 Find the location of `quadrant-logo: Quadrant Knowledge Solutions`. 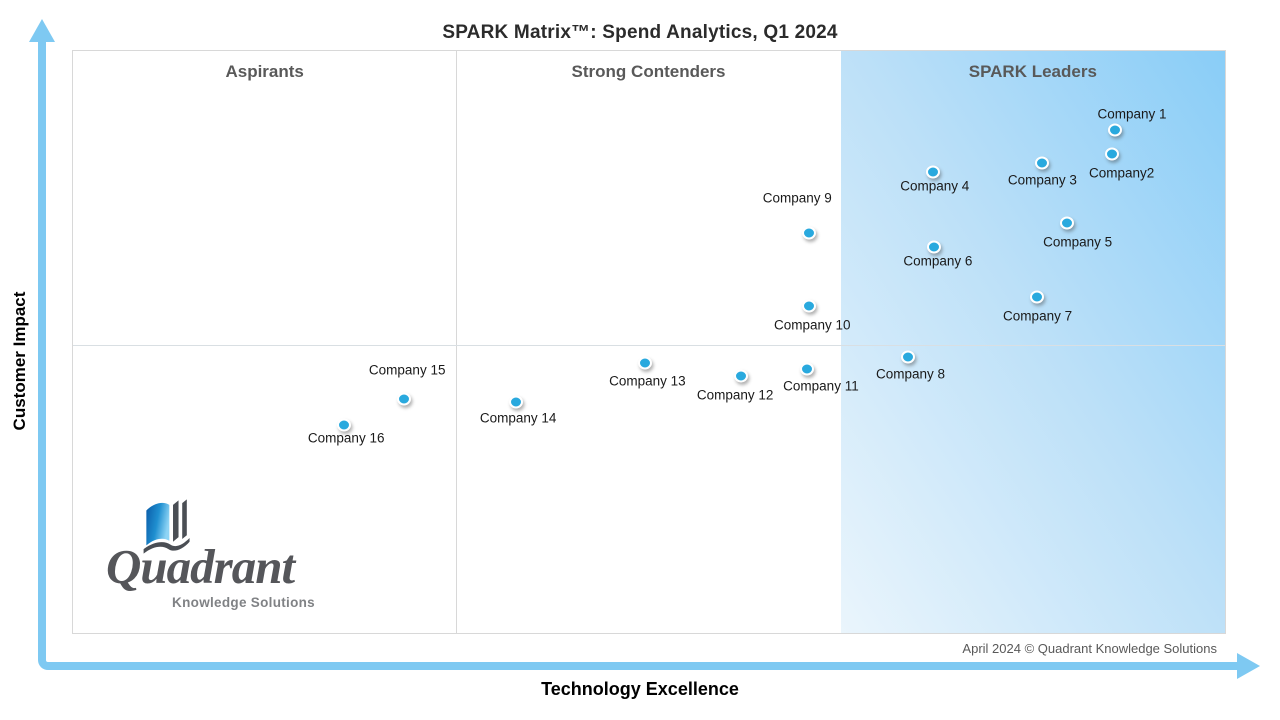

quadrant-logo: Quadrant Knowledge Solutions is located at coordinates (213, 556).